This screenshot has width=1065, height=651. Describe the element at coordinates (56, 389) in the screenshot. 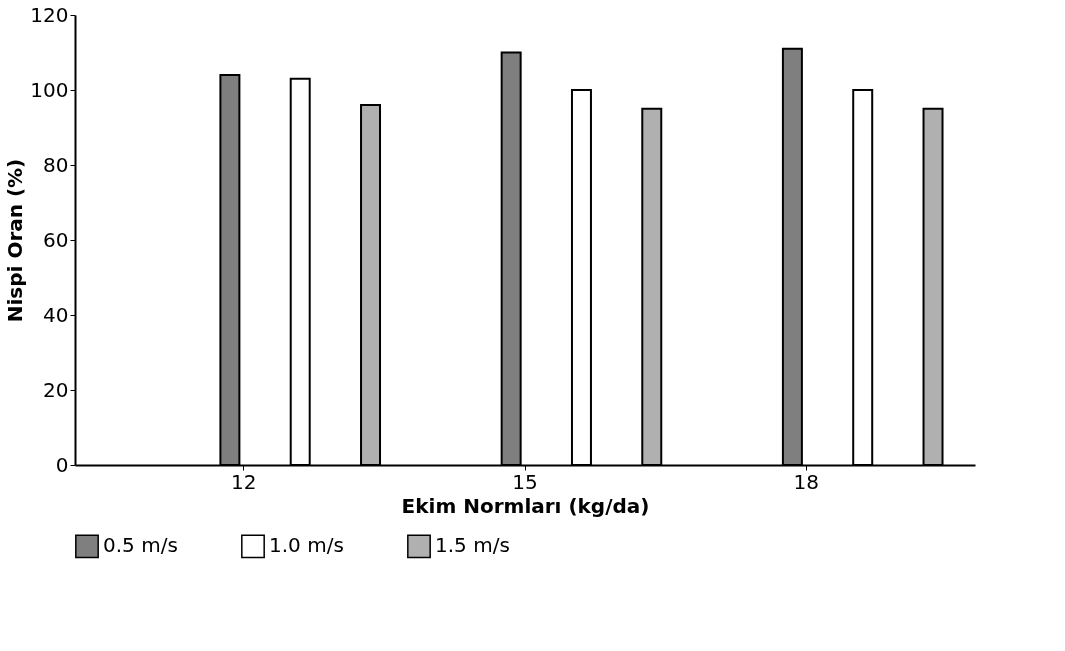

I see `y-tick-label: 20` at that location.